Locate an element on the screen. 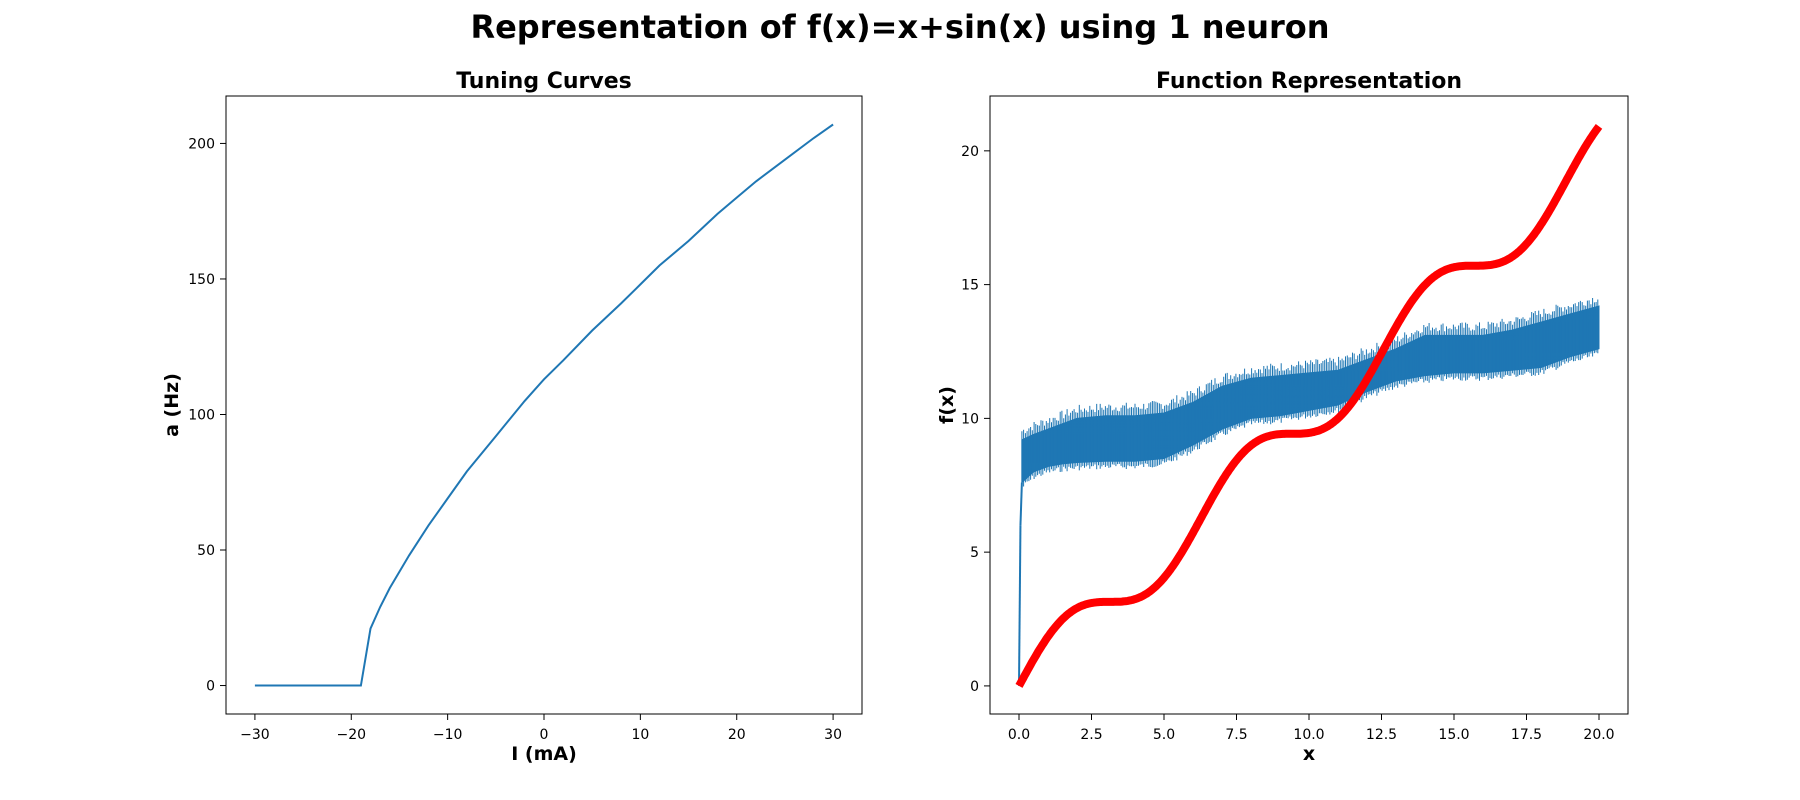 This screenshot has height=800, width=1800. y-tick-label: 150 is located at coordinates (201, 280).